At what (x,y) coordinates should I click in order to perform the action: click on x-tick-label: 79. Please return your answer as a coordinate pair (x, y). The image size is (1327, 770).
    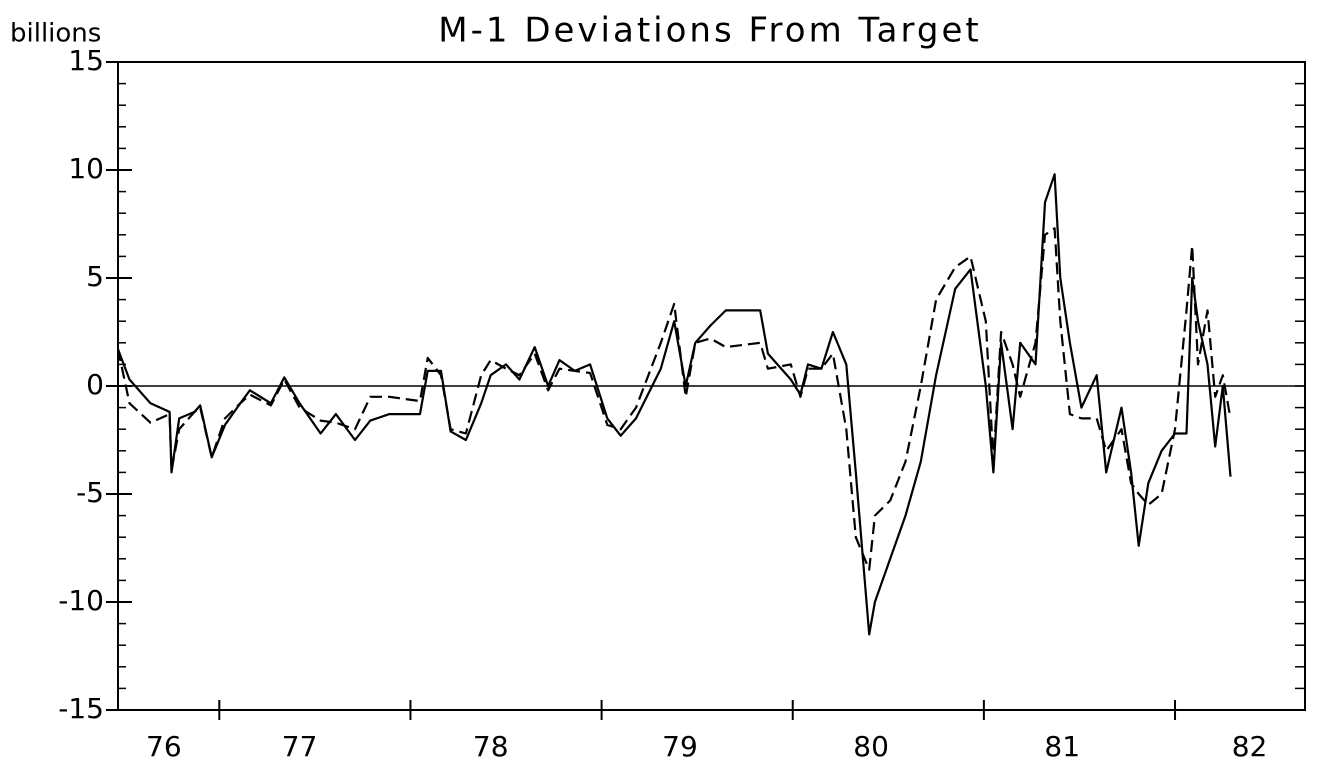
    Looking at the image, I should click on (680, 746).